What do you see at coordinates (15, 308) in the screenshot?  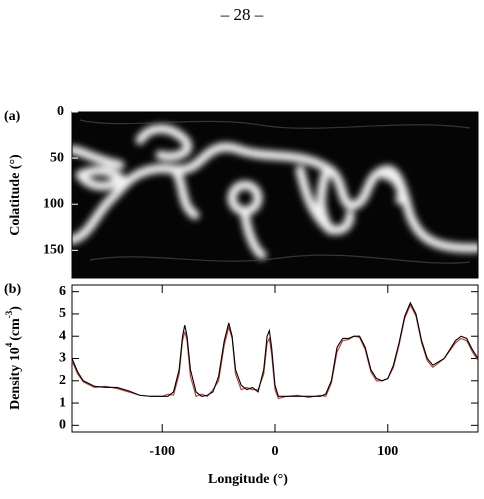 I see `y-label-part: )` at bounding box center [15, 308].